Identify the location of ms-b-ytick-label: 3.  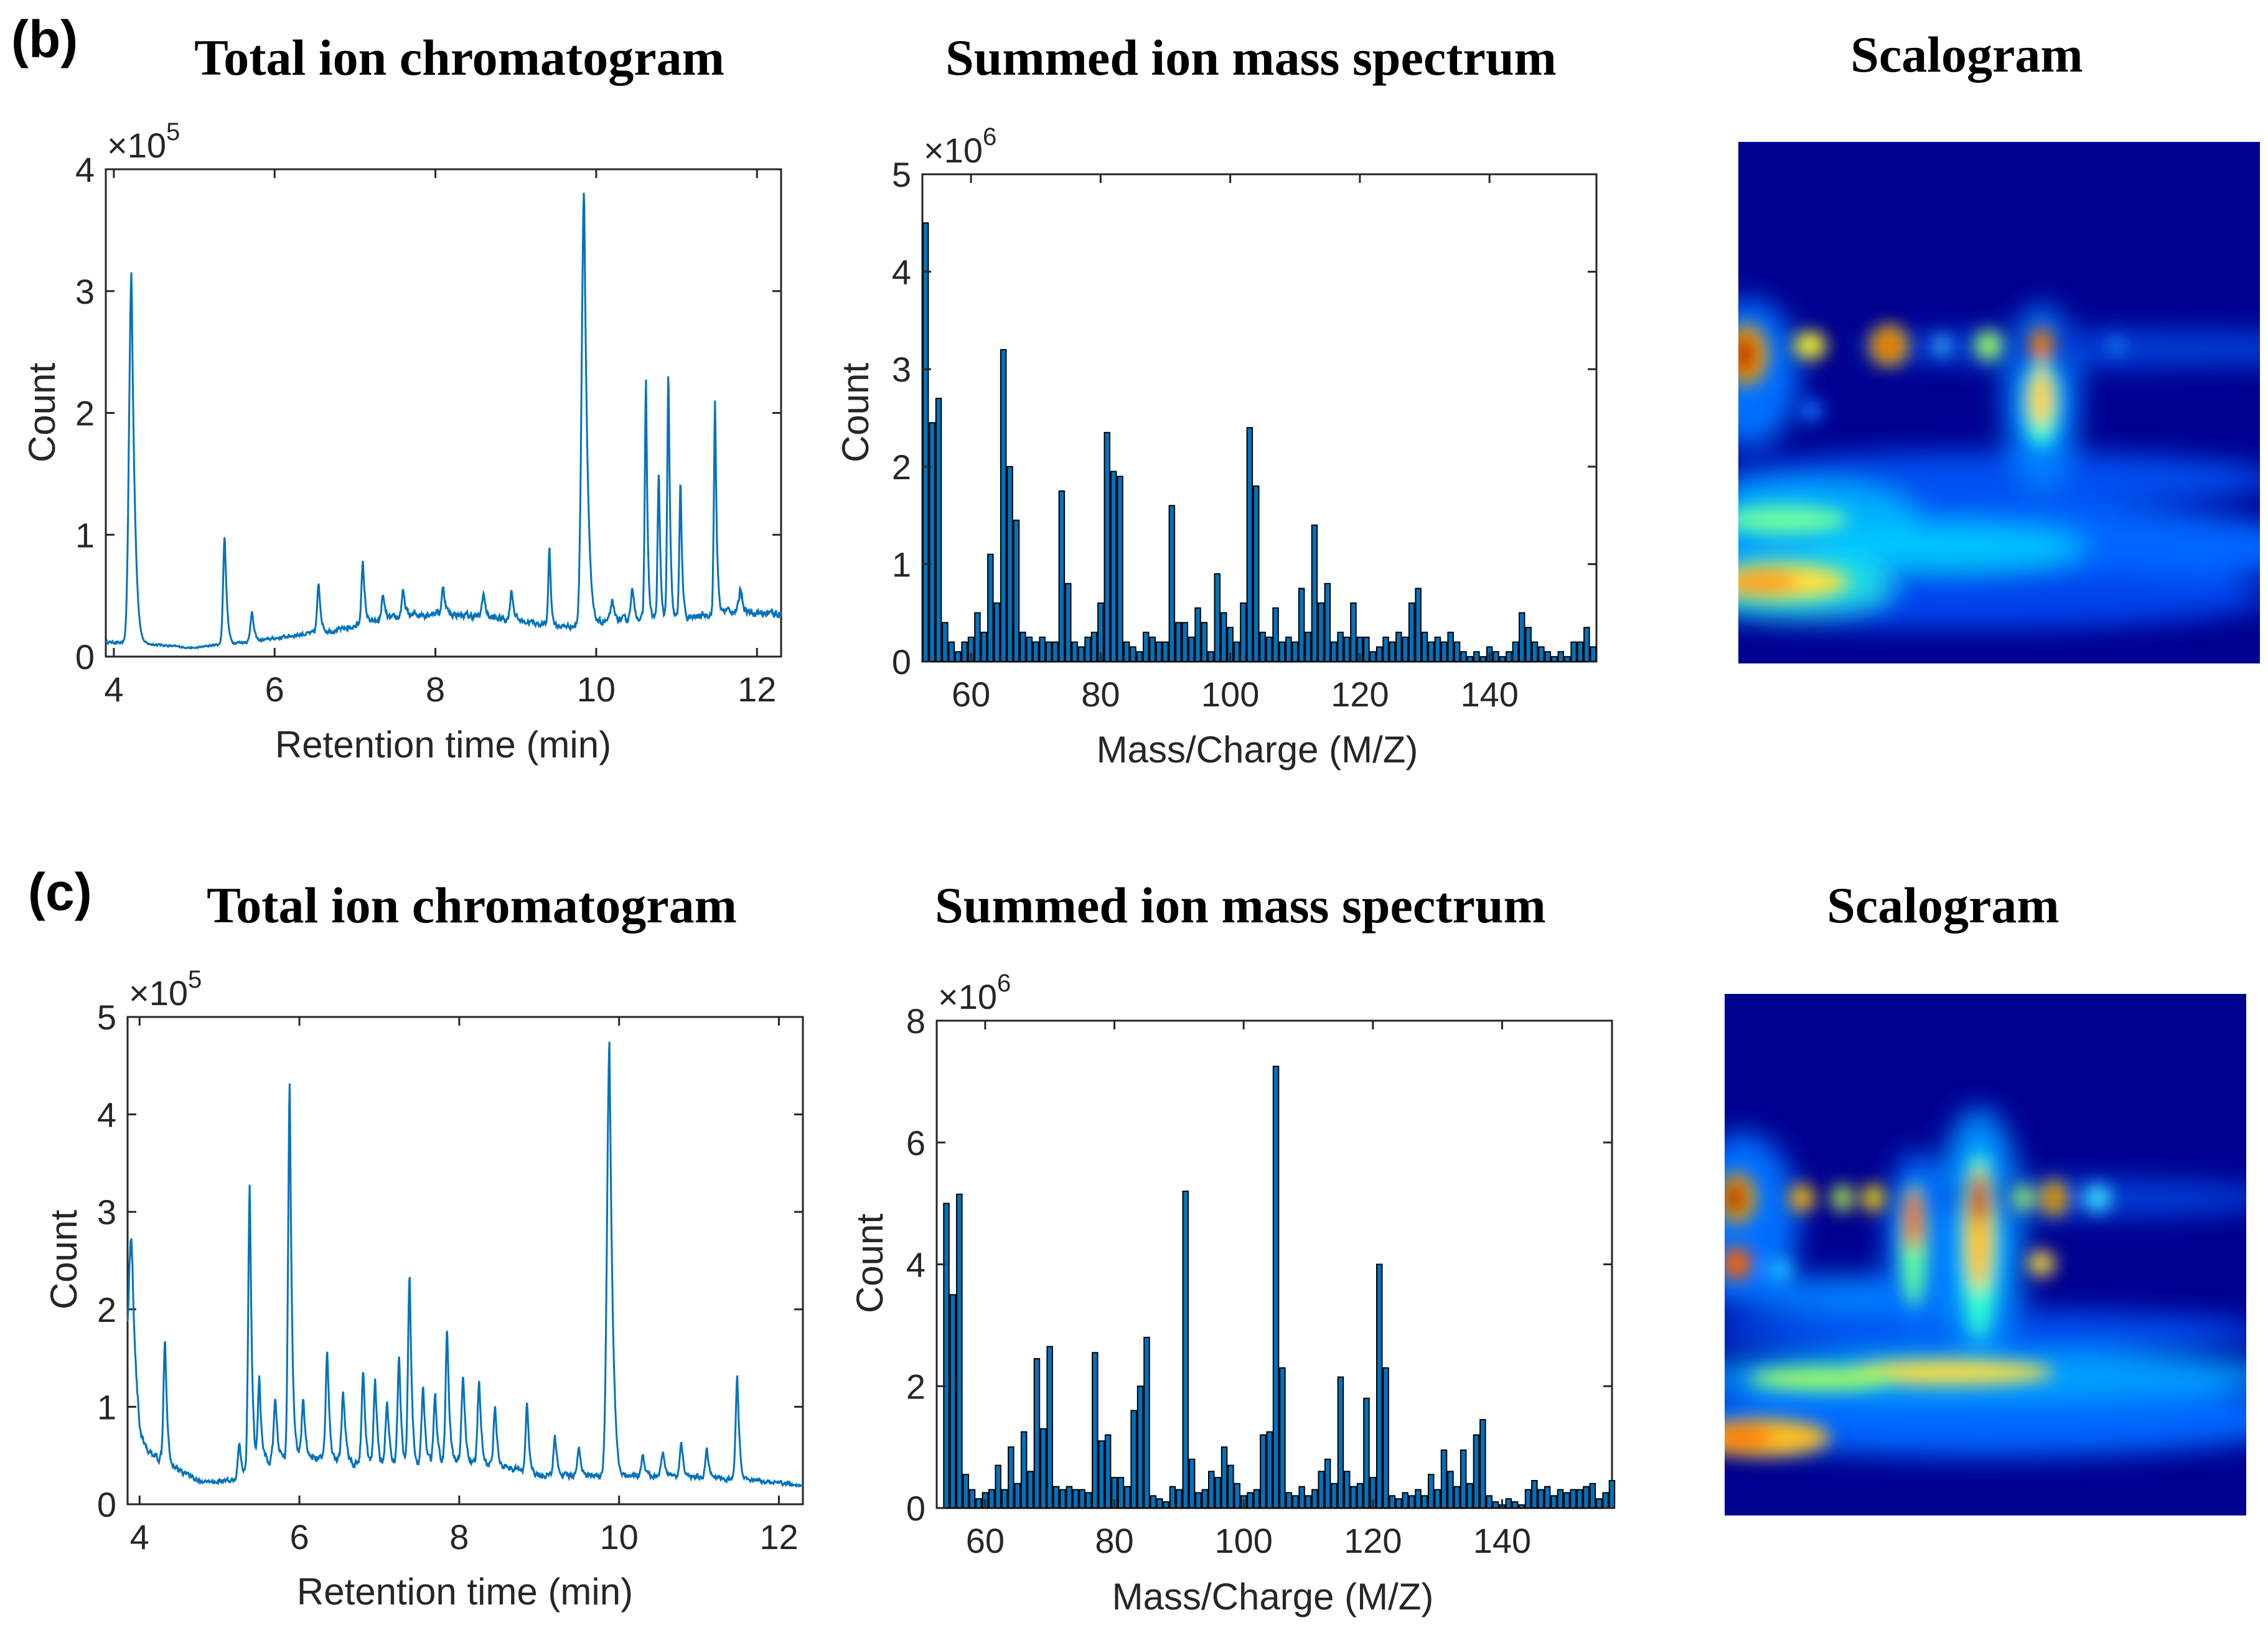
(901, 369).